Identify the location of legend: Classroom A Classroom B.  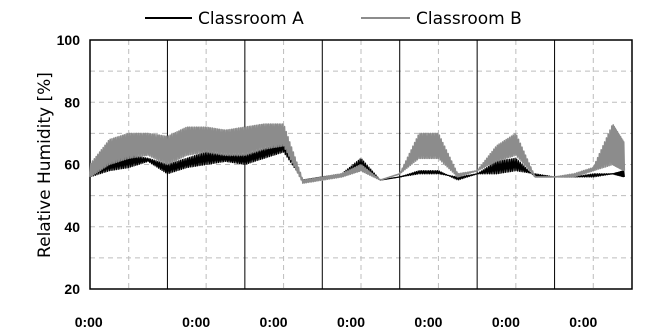
(333, 19).